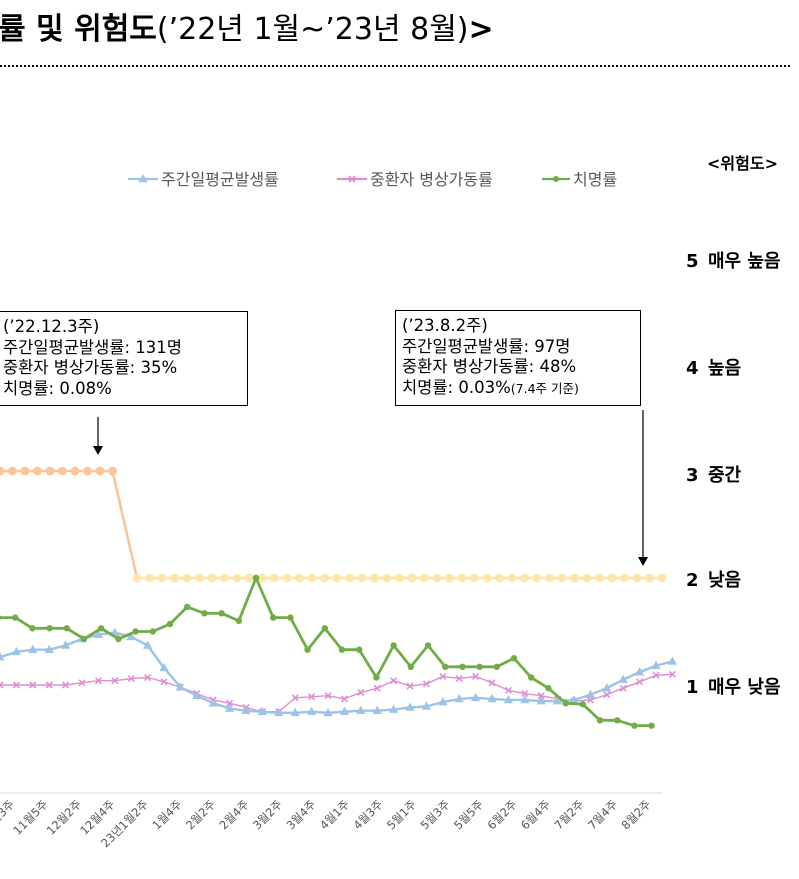 This screenshot has width=799, height=879. What do you see at coordinates (744, 687) in the screenshot?
I see `risk-level-label: 매우 낮음` at bounding box center [744, 687].